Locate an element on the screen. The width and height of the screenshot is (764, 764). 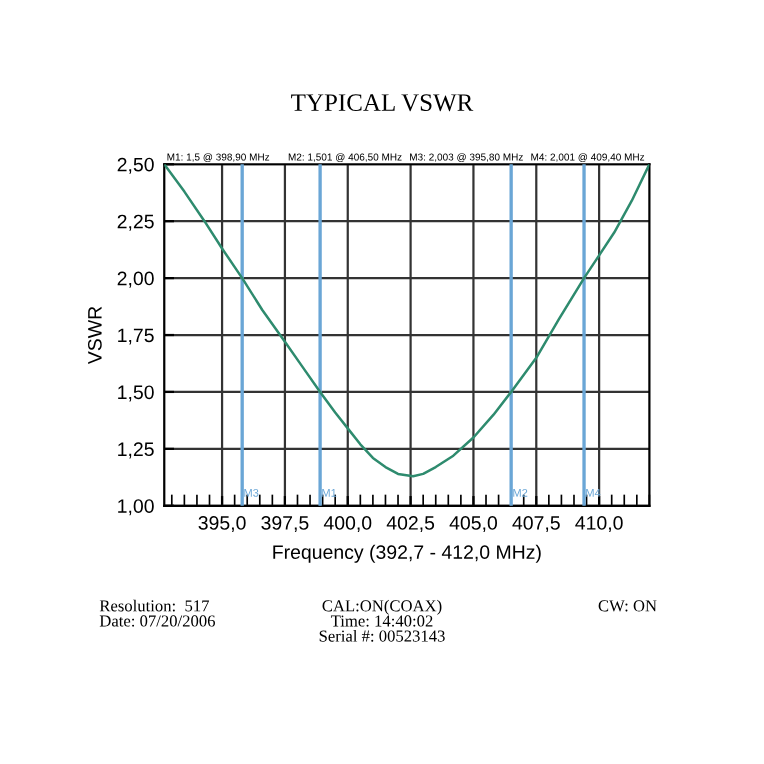
x-tick-label: 405,0 is located at coordinates (473, 524).